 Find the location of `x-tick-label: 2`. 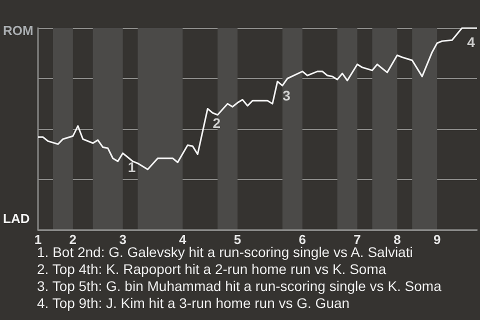

x-tick-label: 2 is located at coordinates (73, 239).